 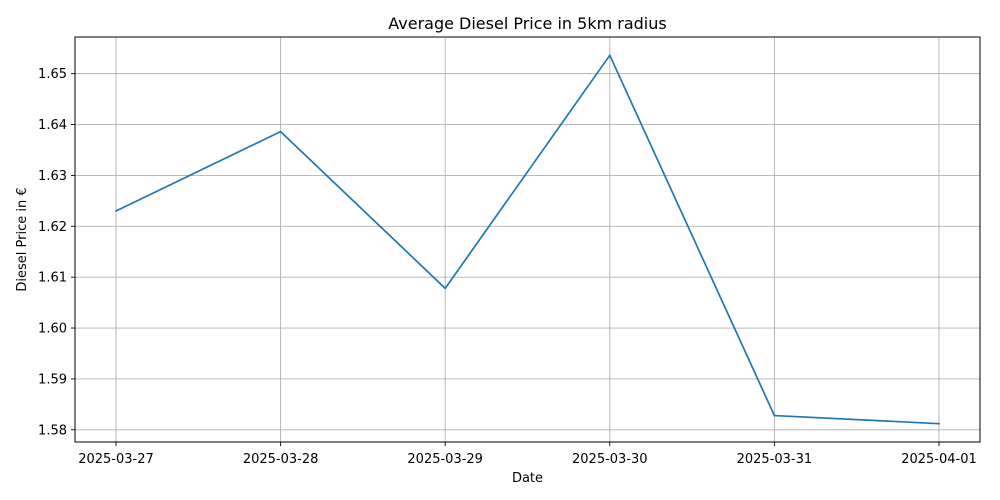 What do you see at coordinates (52, 227) in the screenshot?
I see `y-tick-label: 1.62` at bounding box center [52, 227].